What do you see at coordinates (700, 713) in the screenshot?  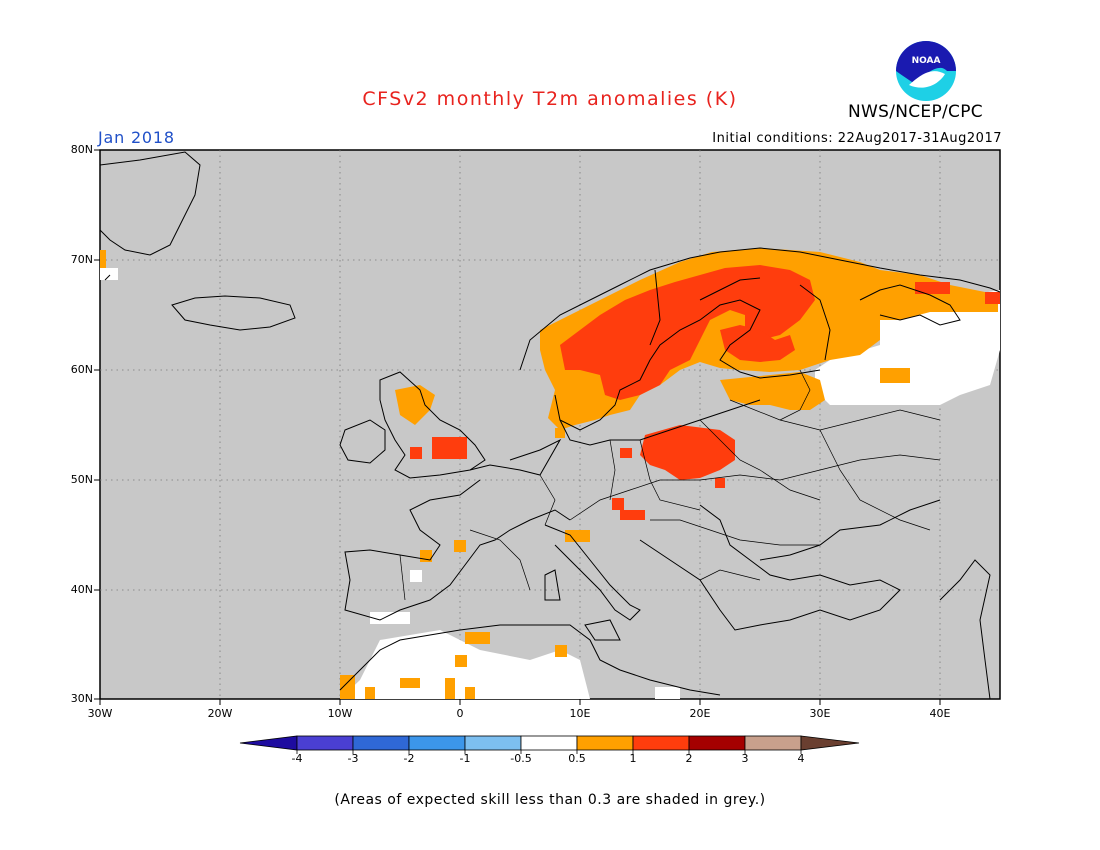 I see `lon-label: 20E` at bounding box center [700, 713].